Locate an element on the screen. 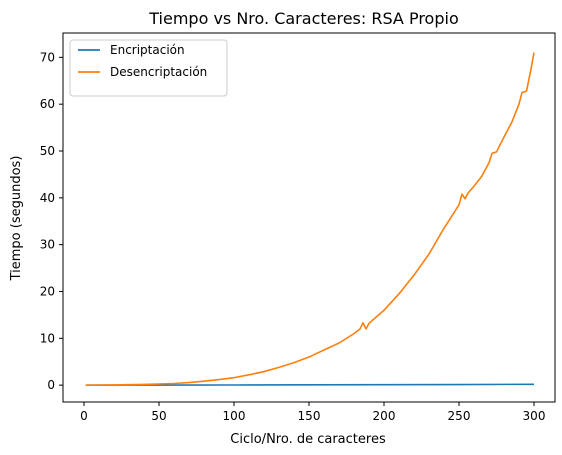 Image resolution: width=562 pixels, height=455 pixels. chart-title: Tiempo vs Nro. Caracteres: RSA Propio is located at coordinates (303, 18).